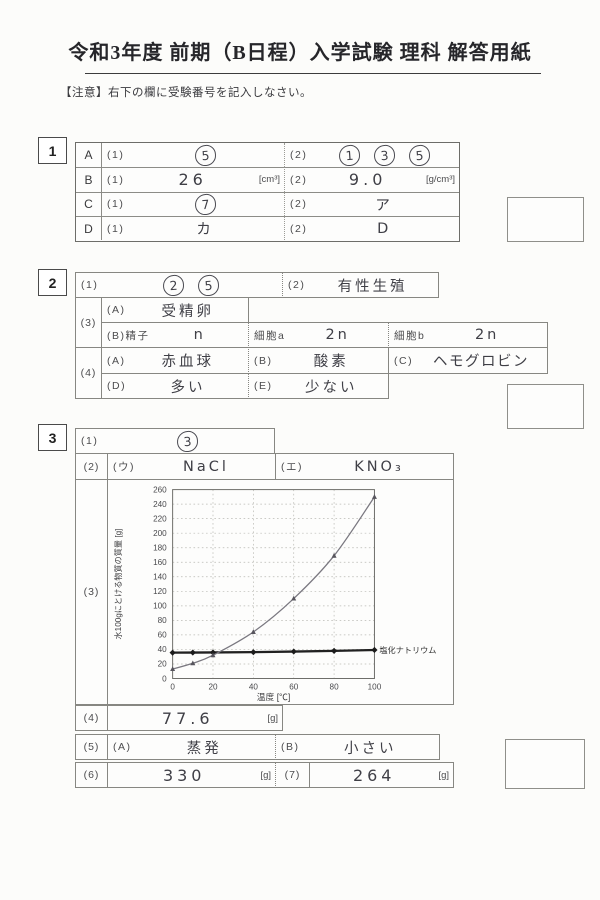 This screenshot has width=600, height=900. I want to click on y-tick-label: 120, so click(160, 591).